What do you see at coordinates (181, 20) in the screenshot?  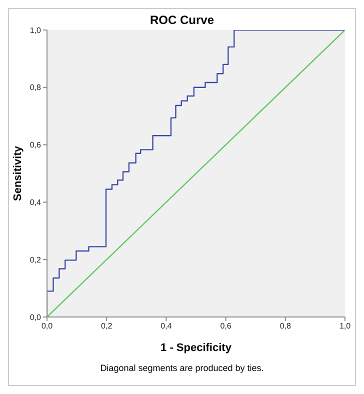 I see `chart-title: ROC Curve` at bounding box center [181, 20].